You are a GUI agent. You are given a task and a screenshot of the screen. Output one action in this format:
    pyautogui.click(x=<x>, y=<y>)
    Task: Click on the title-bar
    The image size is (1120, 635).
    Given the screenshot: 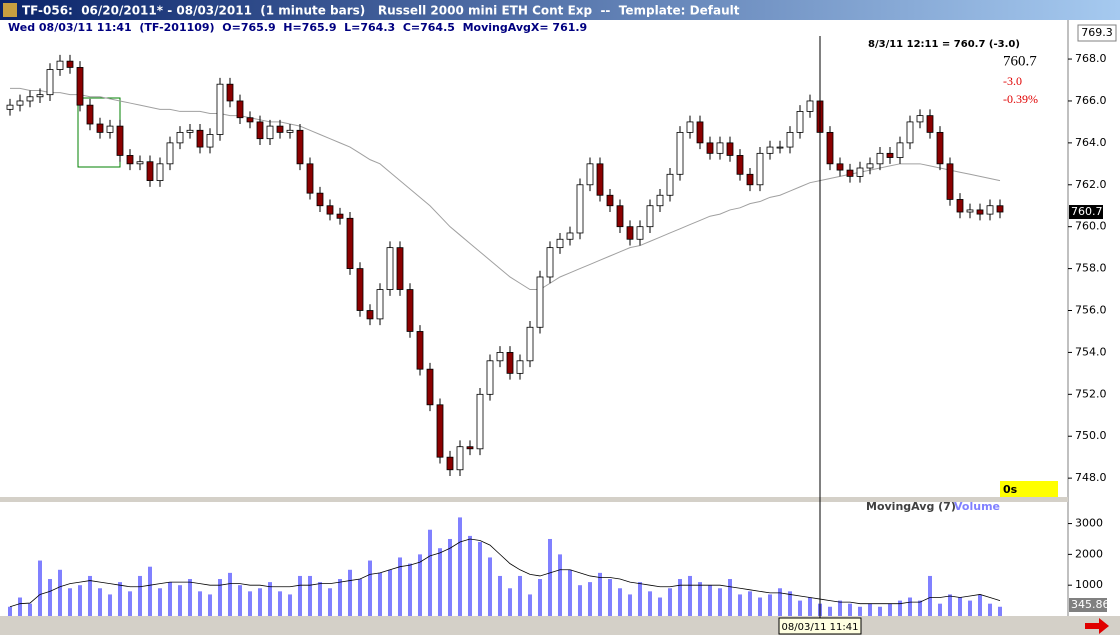 What is the action you would take?
    pyautogui.click(x=560, y=10)
    